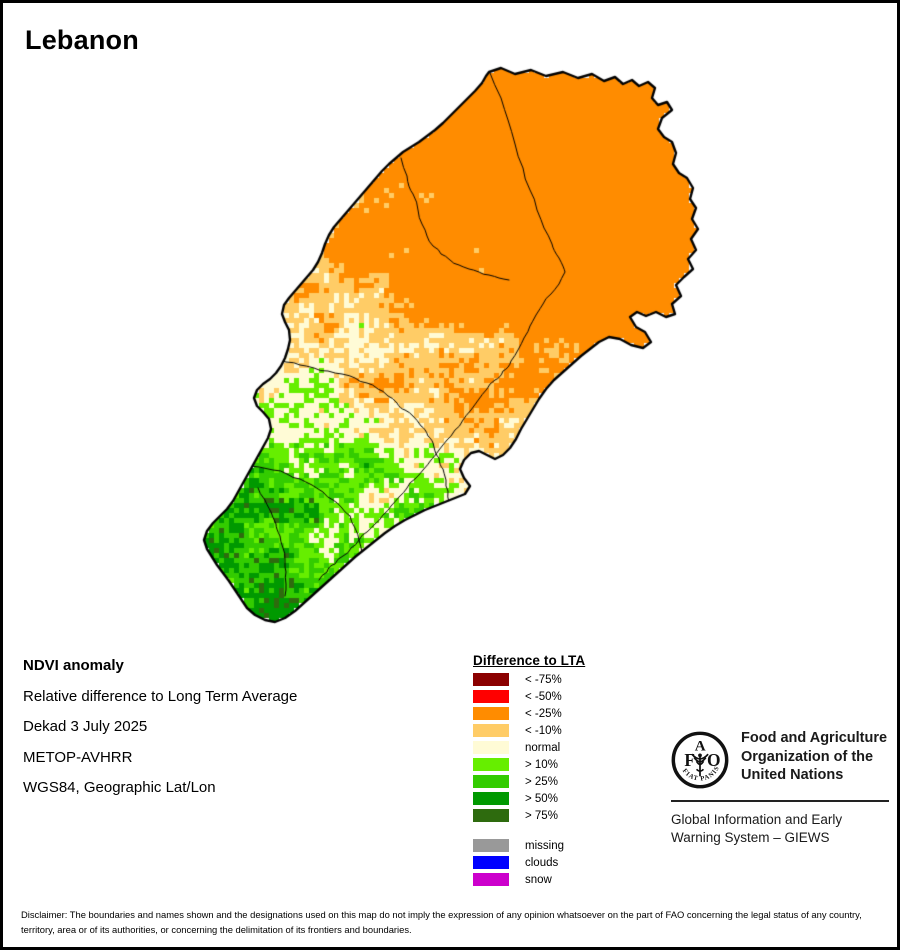 This screenshot has height=950, width=900. Describe the element at coordinates (82, 40) in the screenshot. I see `page-title: Lebanon` at that location.